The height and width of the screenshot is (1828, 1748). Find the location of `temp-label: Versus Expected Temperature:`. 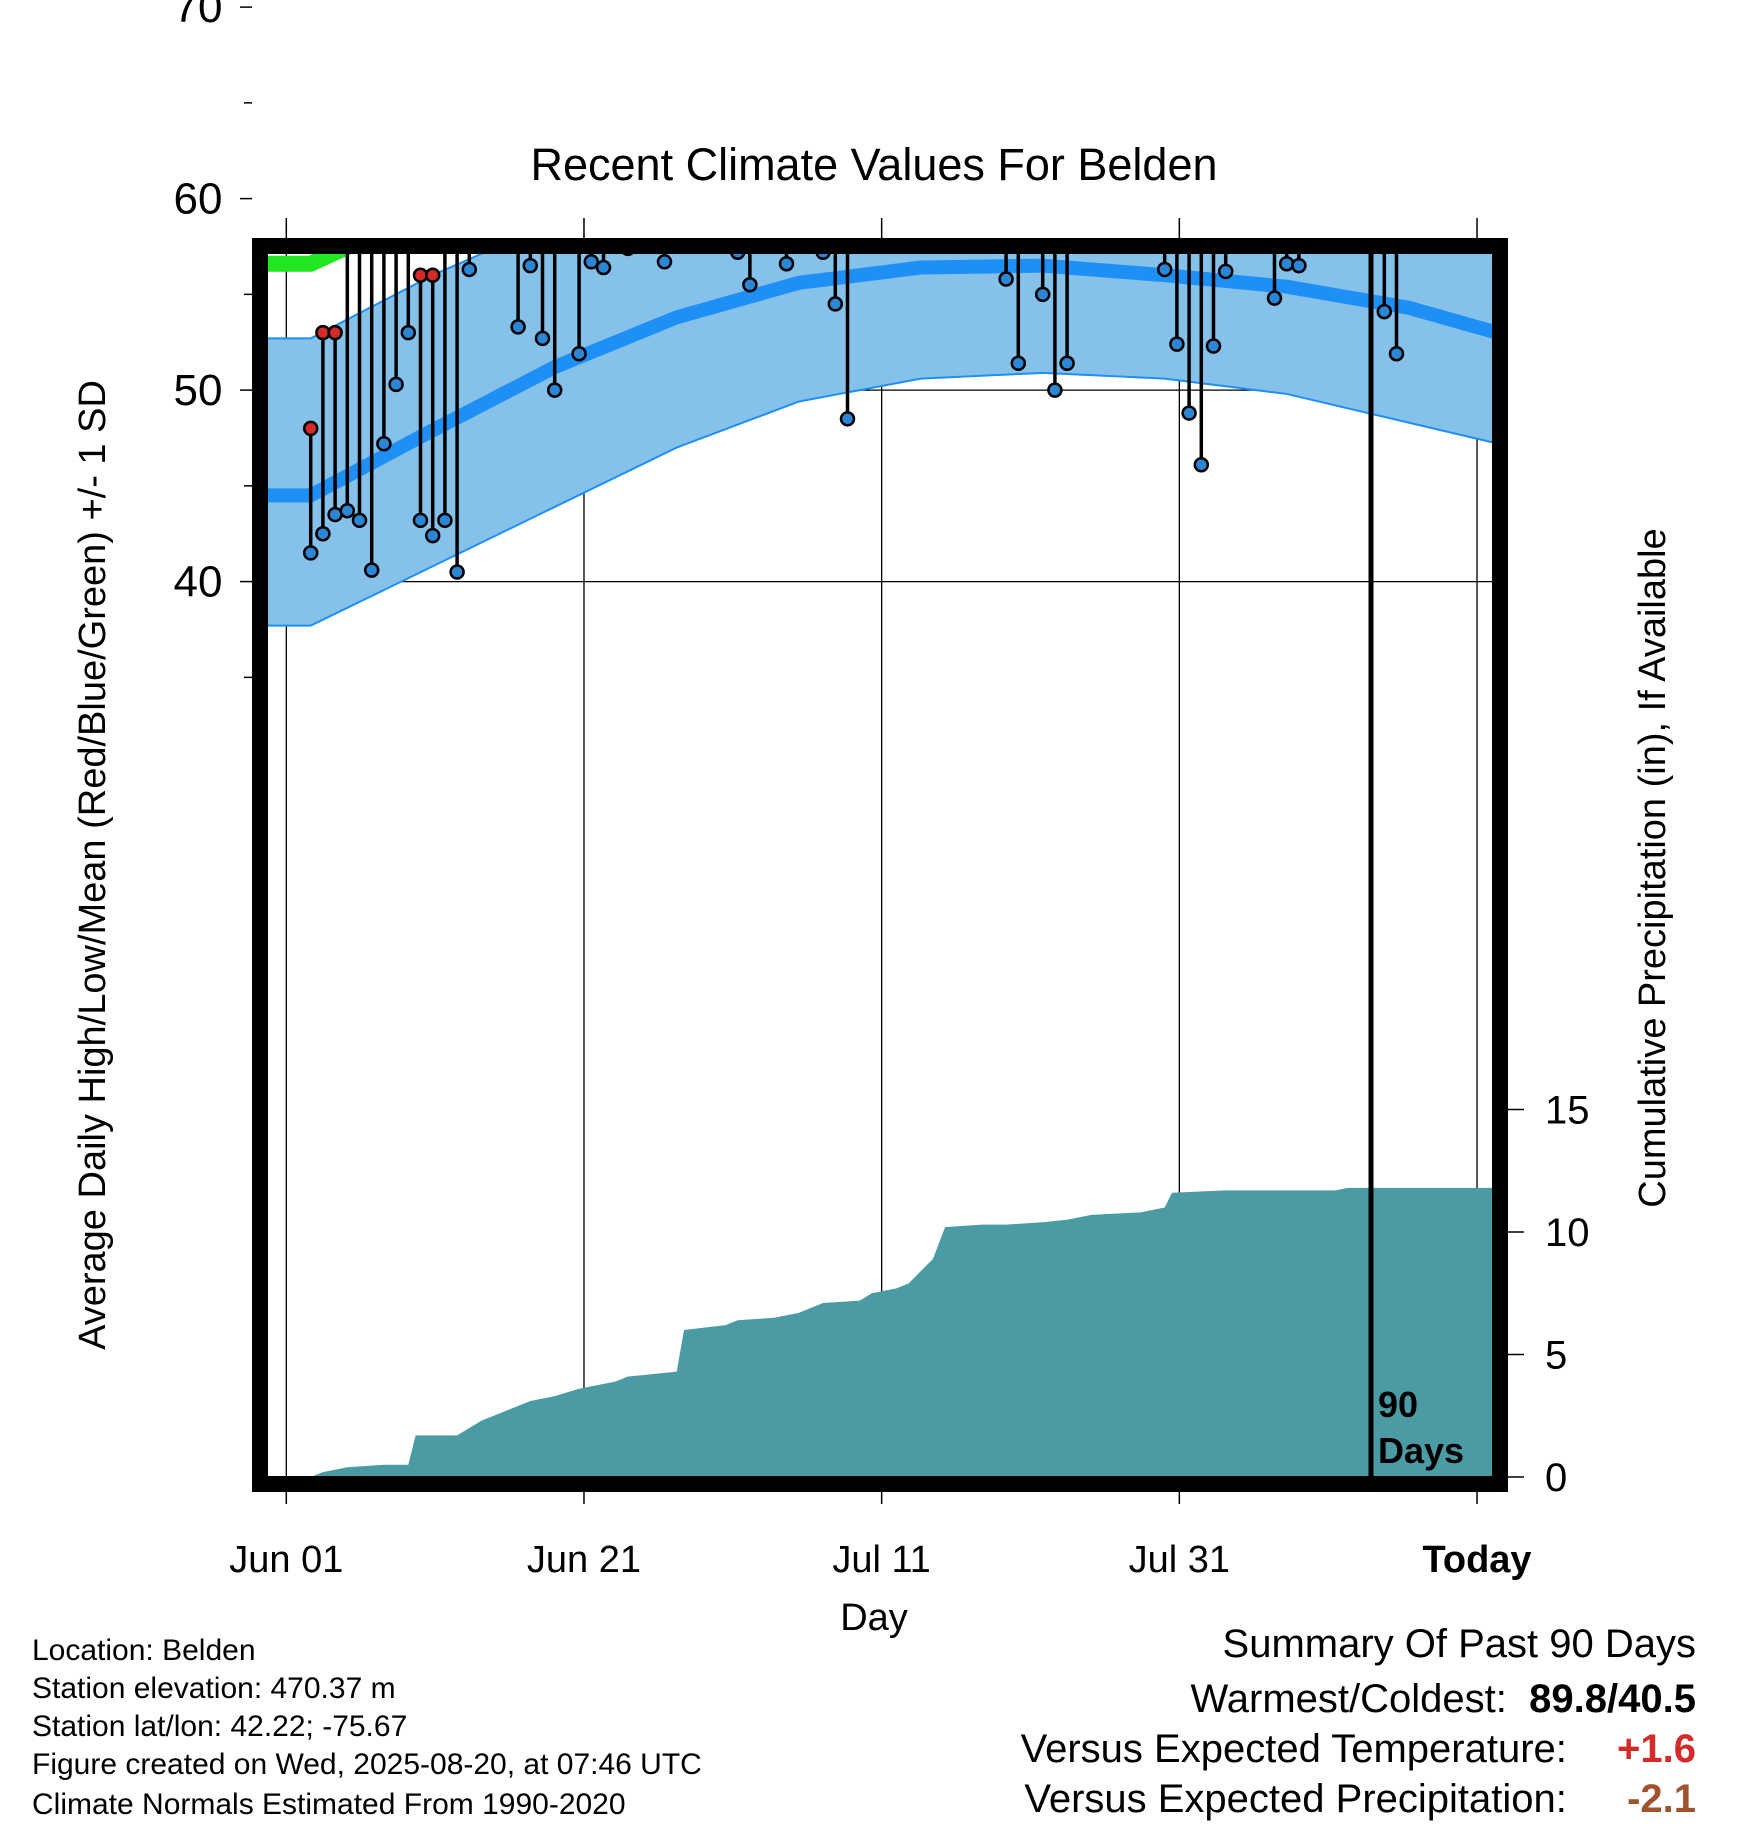

temp-label: Versus Expected Temperature: is located at coordinates (1293, 1749).